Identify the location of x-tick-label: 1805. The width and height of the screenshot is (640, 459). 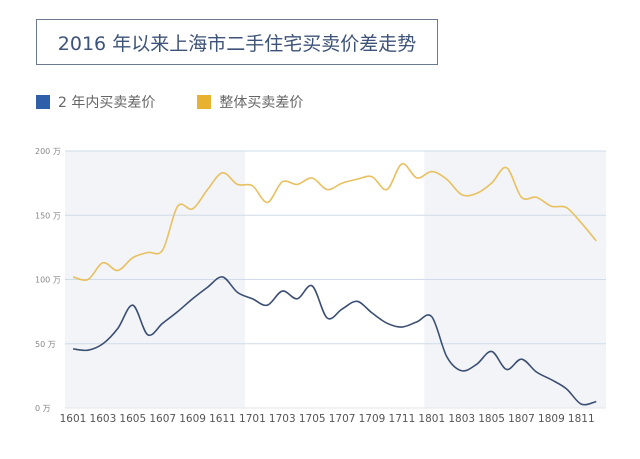
(491, 419).